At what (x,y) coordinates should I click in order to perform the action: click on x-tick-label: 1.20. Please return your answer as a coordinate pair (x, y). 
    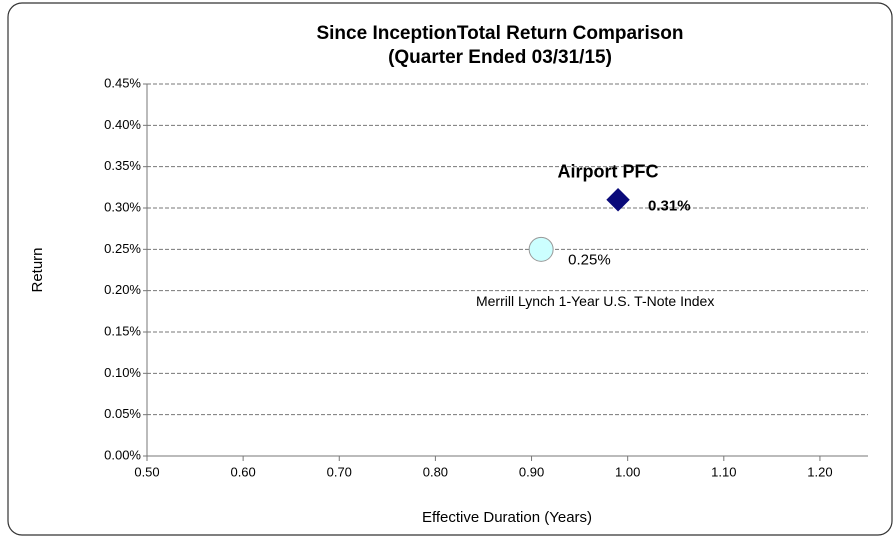
    Looking at the image, I should click on (819, 471).